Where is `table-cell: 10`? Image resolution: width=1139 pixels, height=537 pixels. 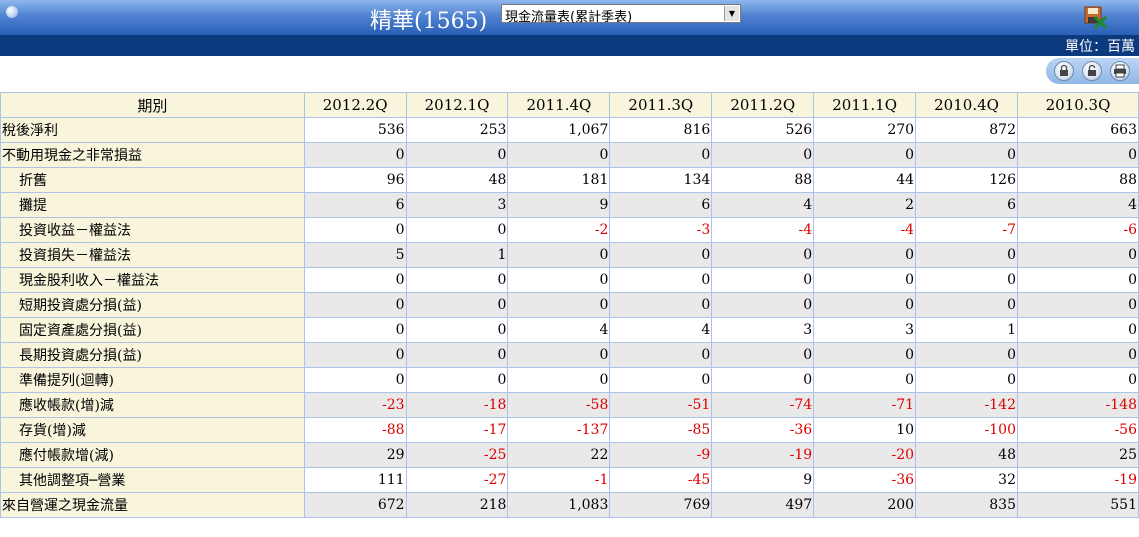 table-cell: 10 is located at coordinates (865, 430).